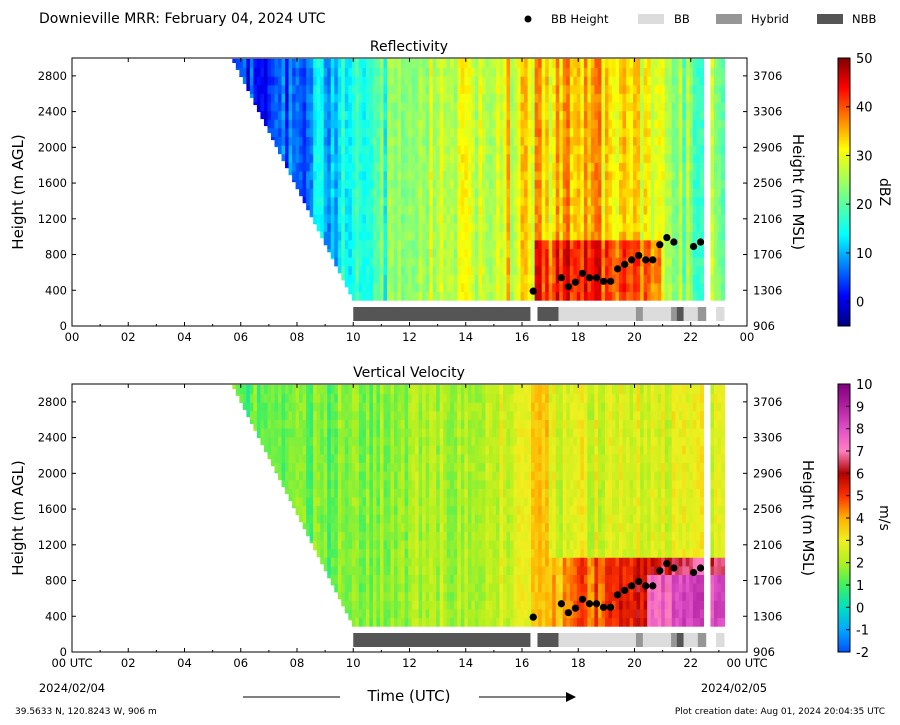 This screenshot has height=725, width=900. What do you see at coordinates (578, 337) in the screenshot?
I see `x-tick-label: 18` at bounding box center [578, 337].